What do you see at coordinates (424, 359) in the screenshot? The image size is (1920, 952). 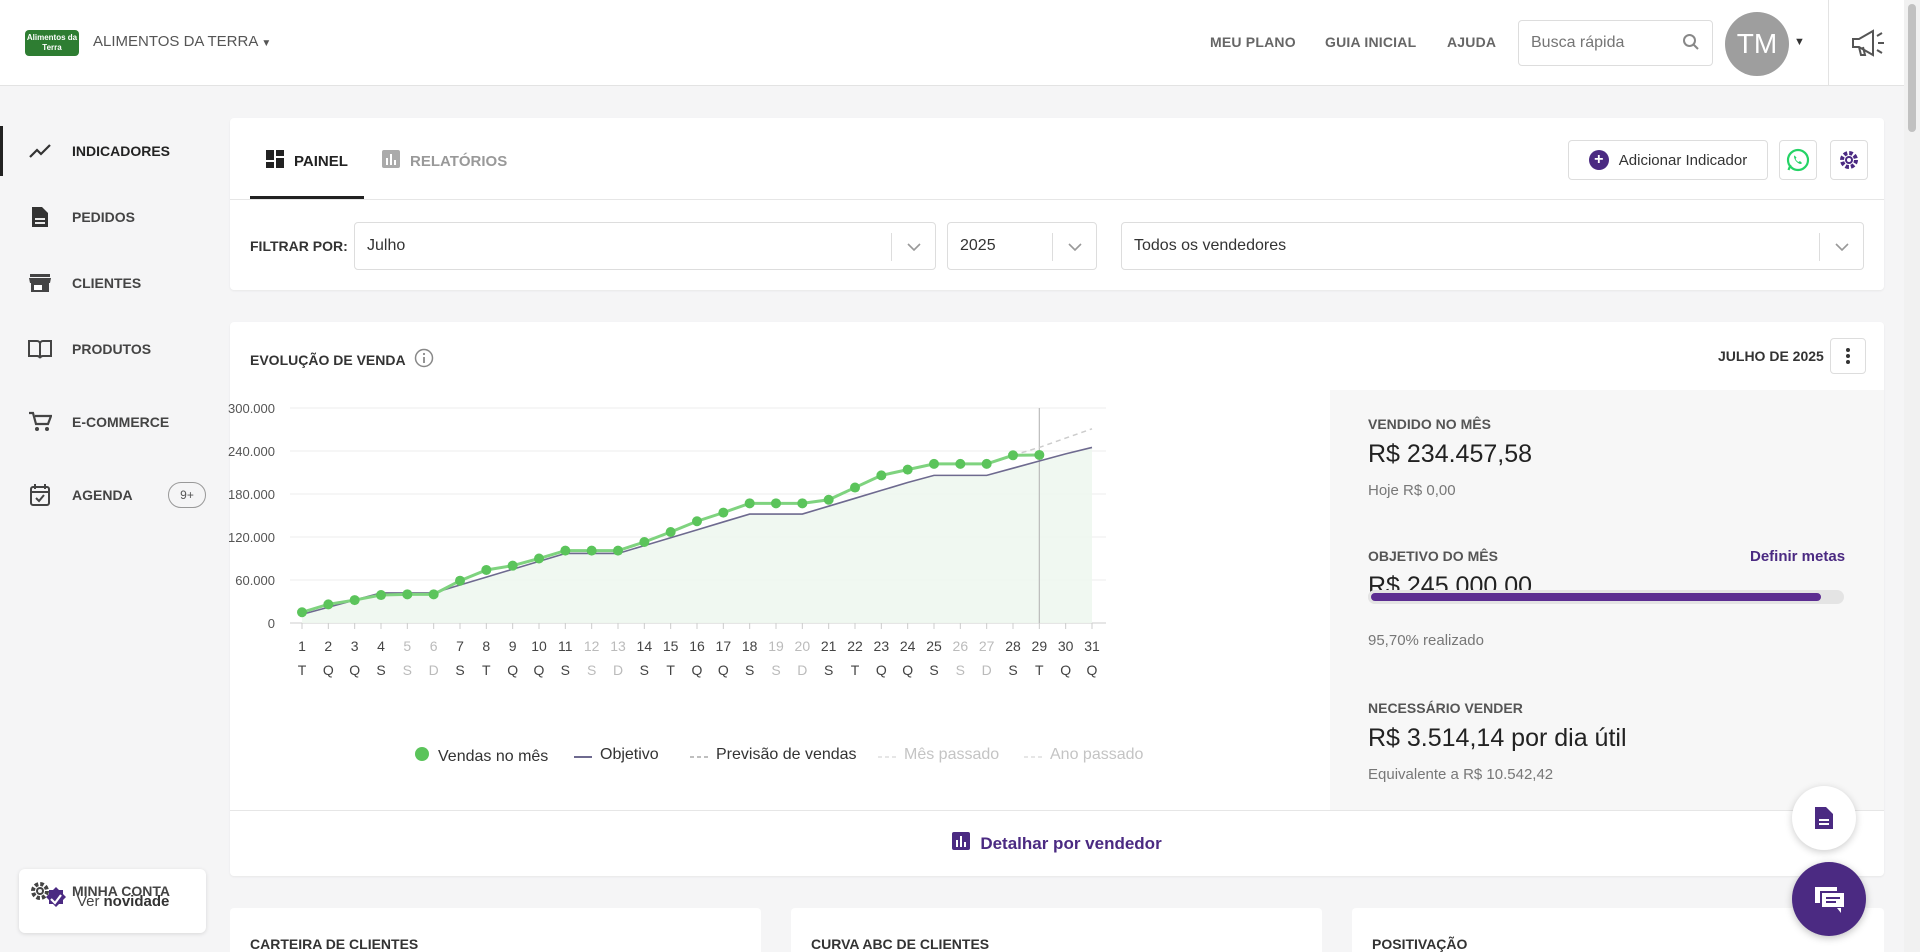 I see `info-icon` at bounding box center [424, 359].